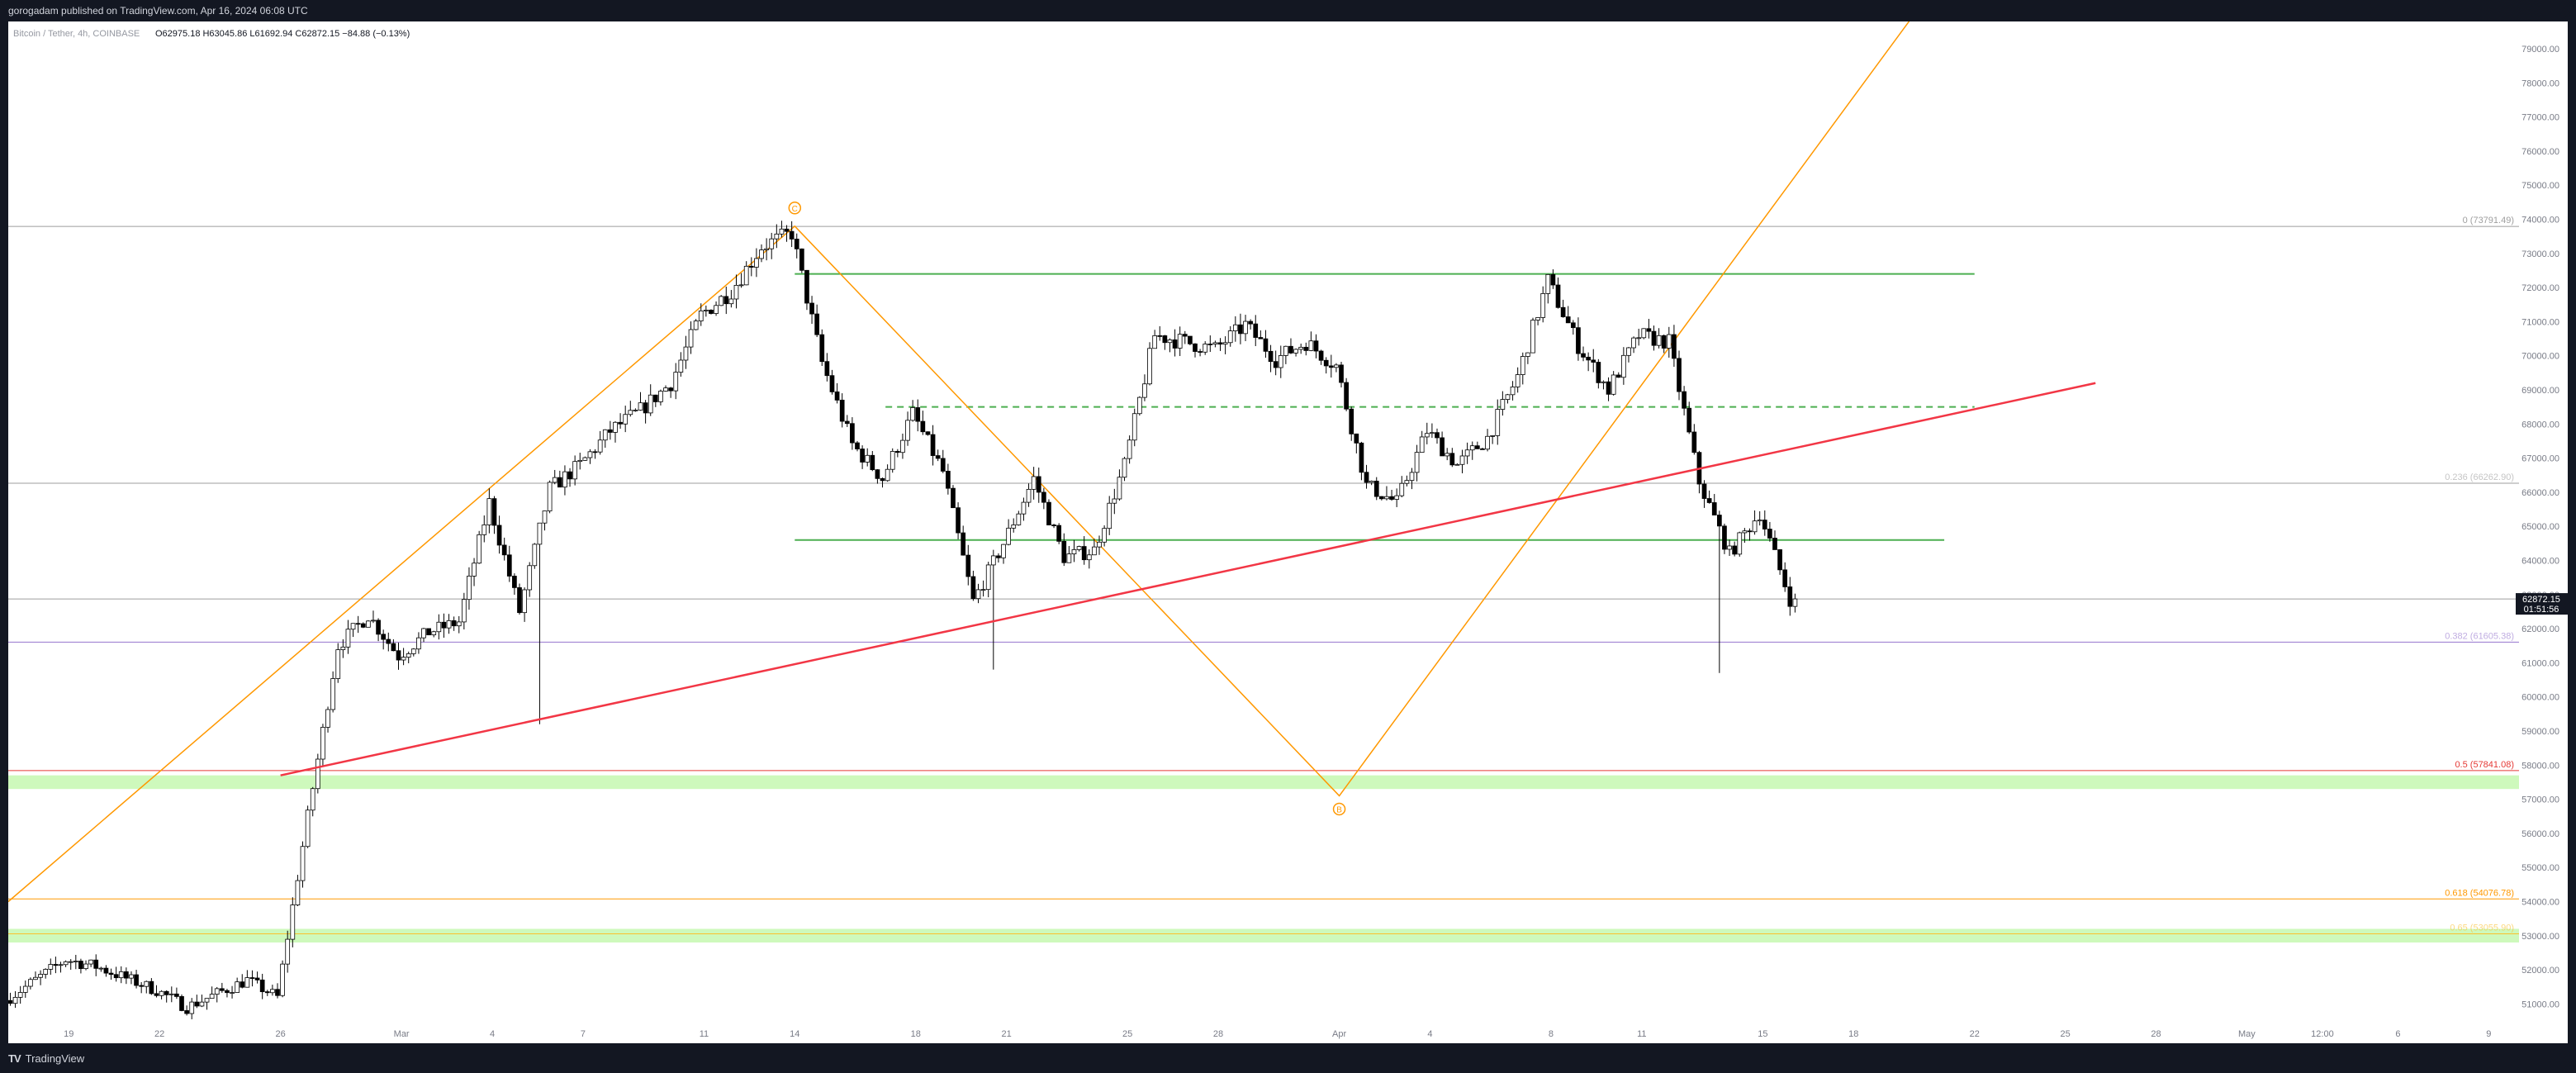  What do you see at coordinates (2322, 1034) in the screenshot?
I see `time-tick-label: 12:00` at bounding box center [2322, 1034].